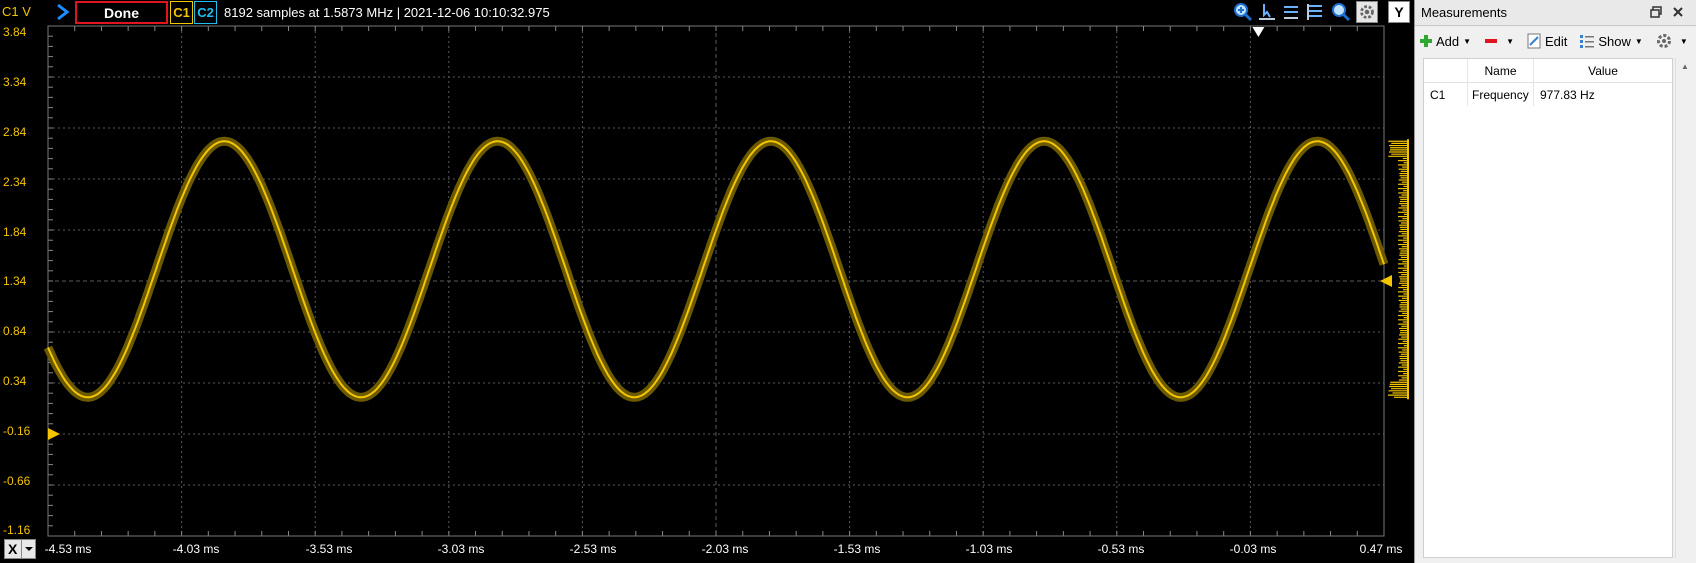  What do you see at coordinates (20, 549) in the screenshot?
I see `x-axis-button: X` at bounding box center [20, 549].